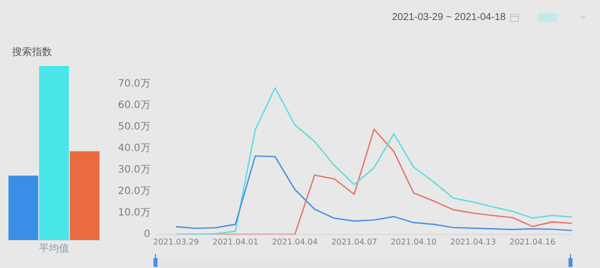 This screenshot has width=600, height=268. I want to click on y-tick-label: 30.0万, so click(134, 170).